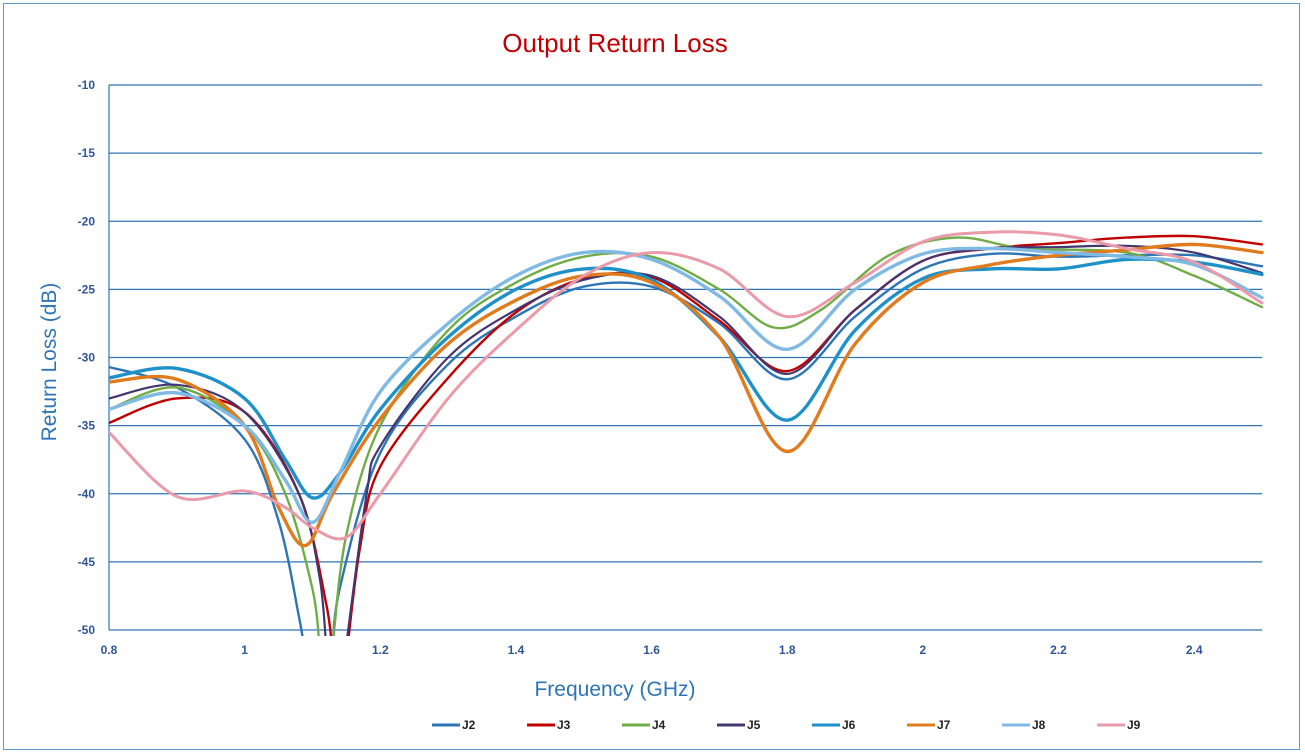 The width and height of the screenshot is (1305, 755). I want to click on series-line-j5, so click(218, 509).